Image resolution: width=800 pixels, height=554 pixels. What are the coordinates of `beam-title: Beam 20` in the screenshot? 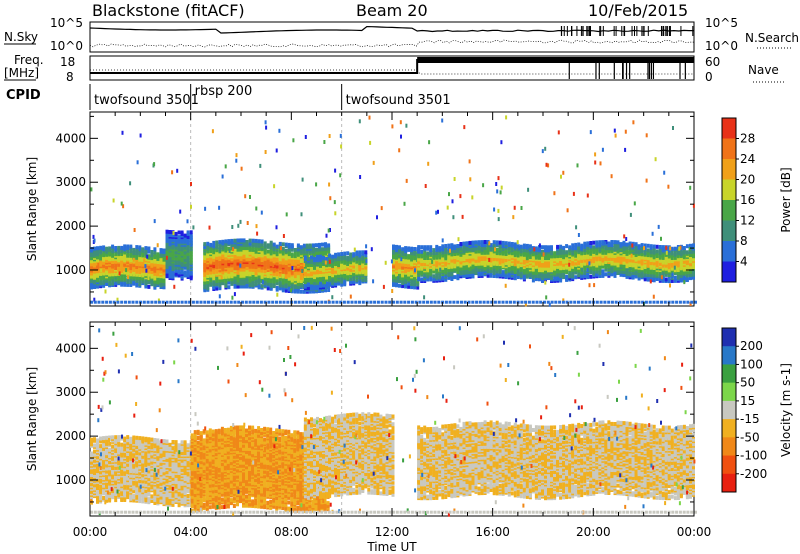 It's located at (392, 10).